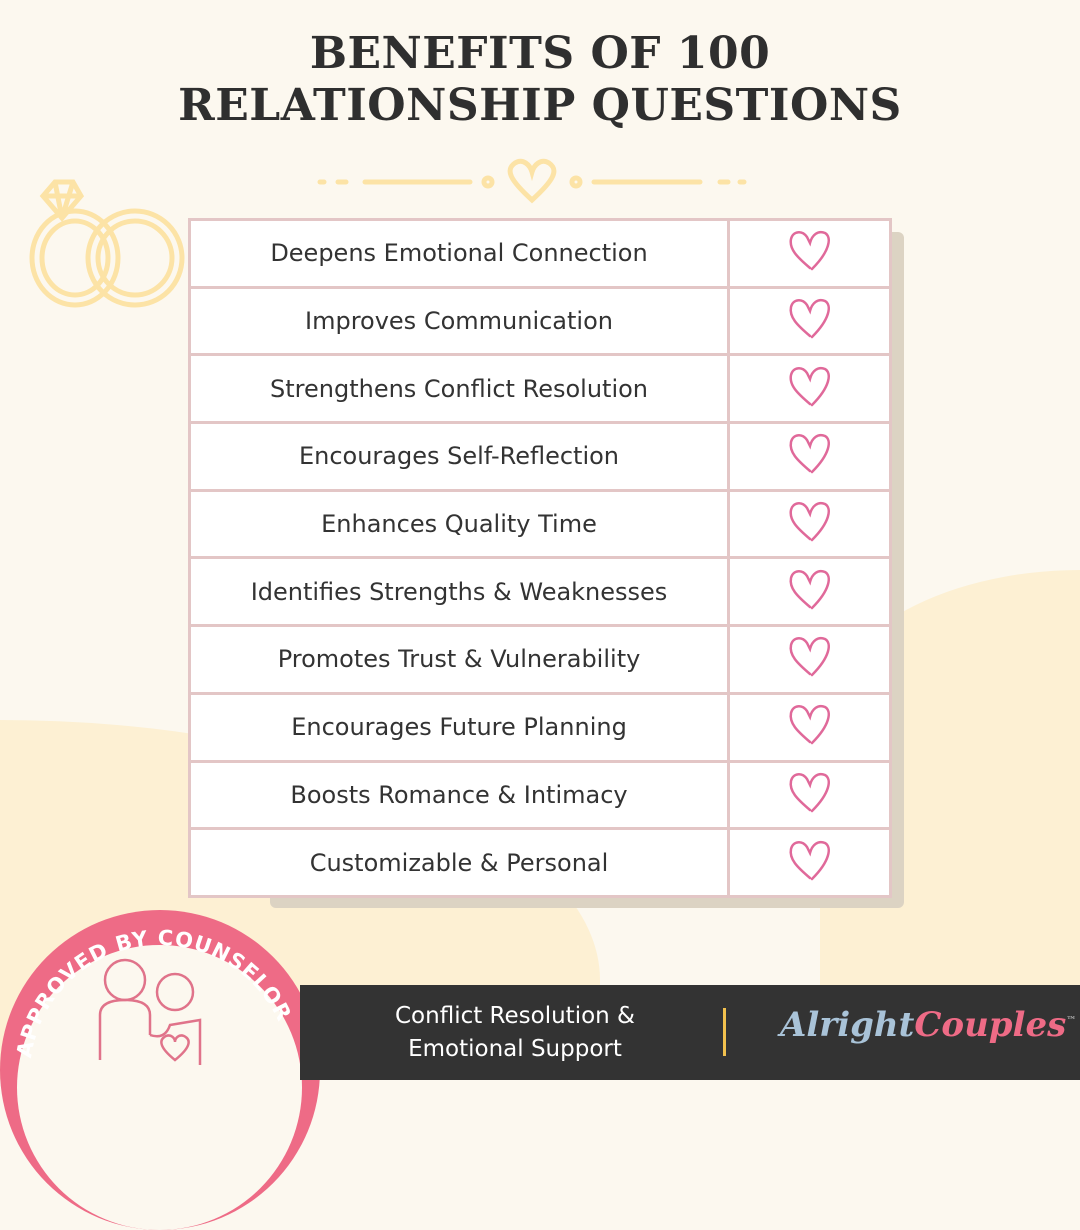 The height and width of the screenshot is (1230, 1080). What do you see at coordinates (459, 524) in the screenshot?
I see `benefit-label: Enhances Quality Time` at bounding box center [459, 524].